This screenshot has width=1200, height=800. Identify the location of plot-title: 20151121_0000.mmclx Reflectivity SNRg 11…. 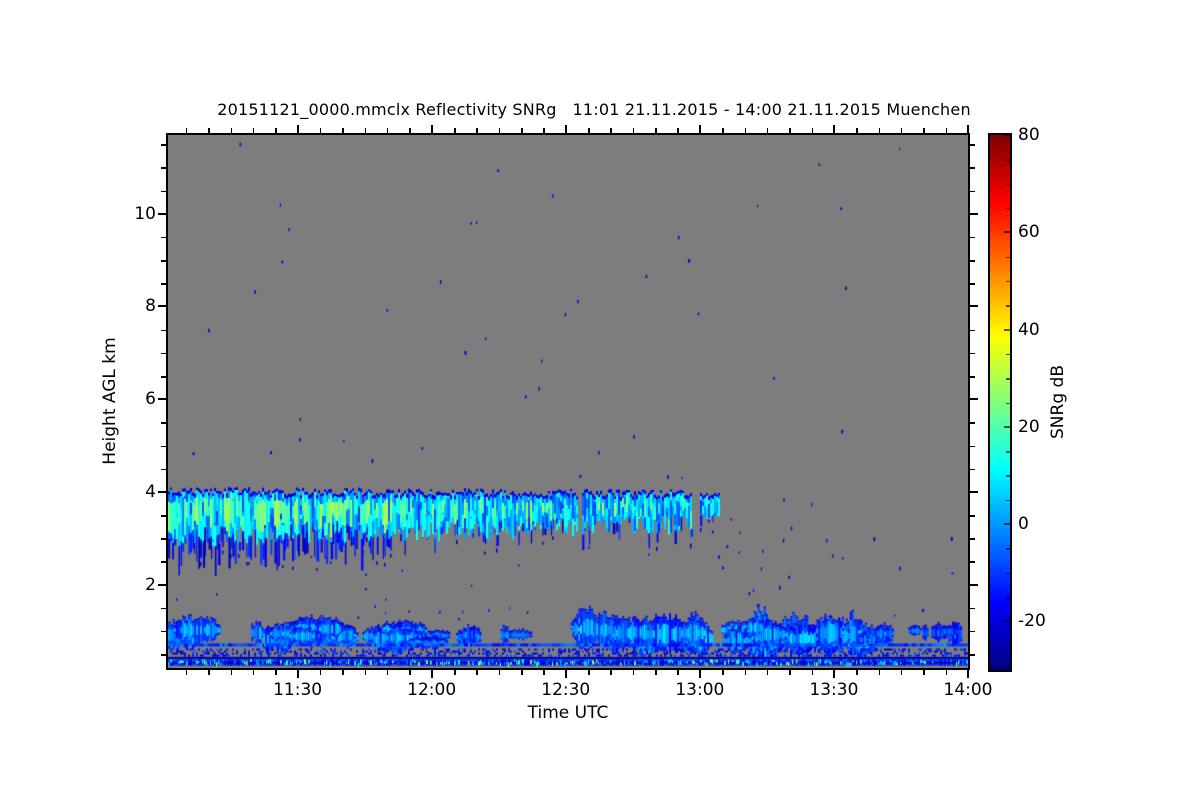
(594, 109).